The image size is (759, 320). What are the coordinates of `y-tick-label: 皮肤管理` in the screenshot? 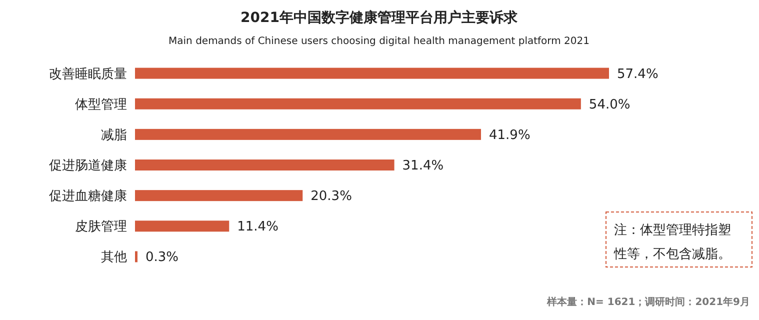 It's located at (101, 227).